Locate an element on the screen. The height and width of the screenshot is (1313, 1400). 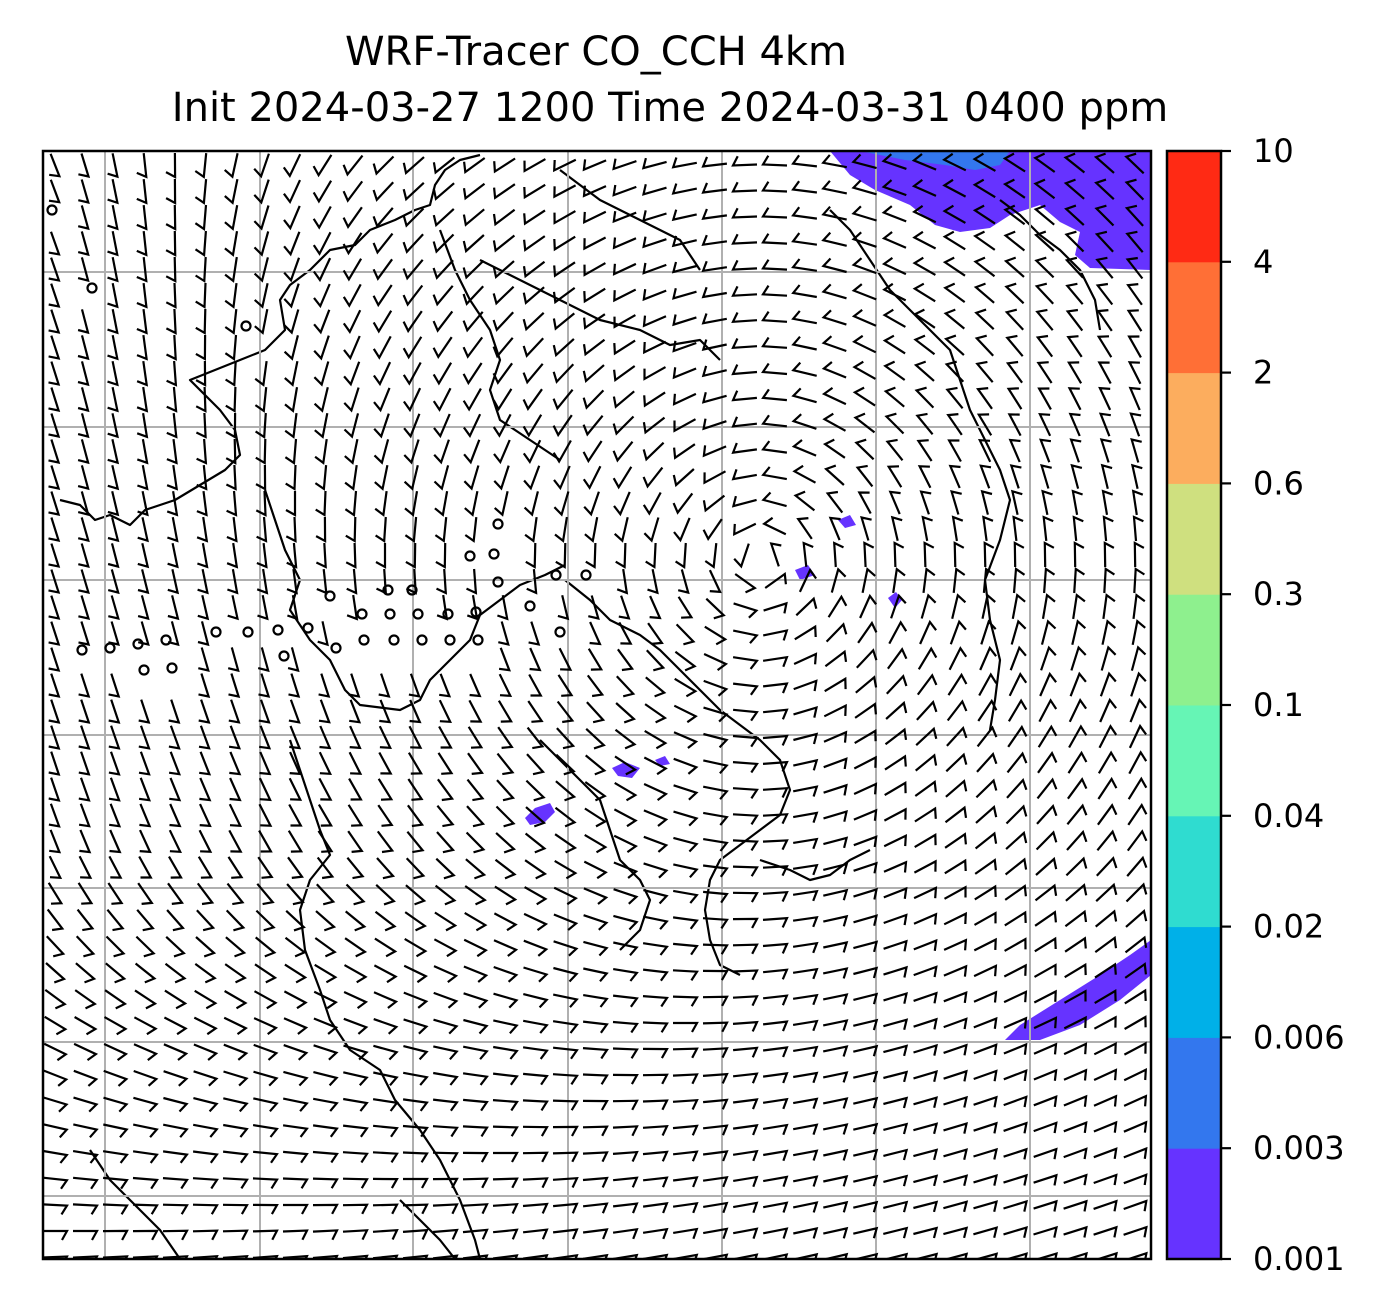
calm-wind-marker is located at coordinates (246, 326).